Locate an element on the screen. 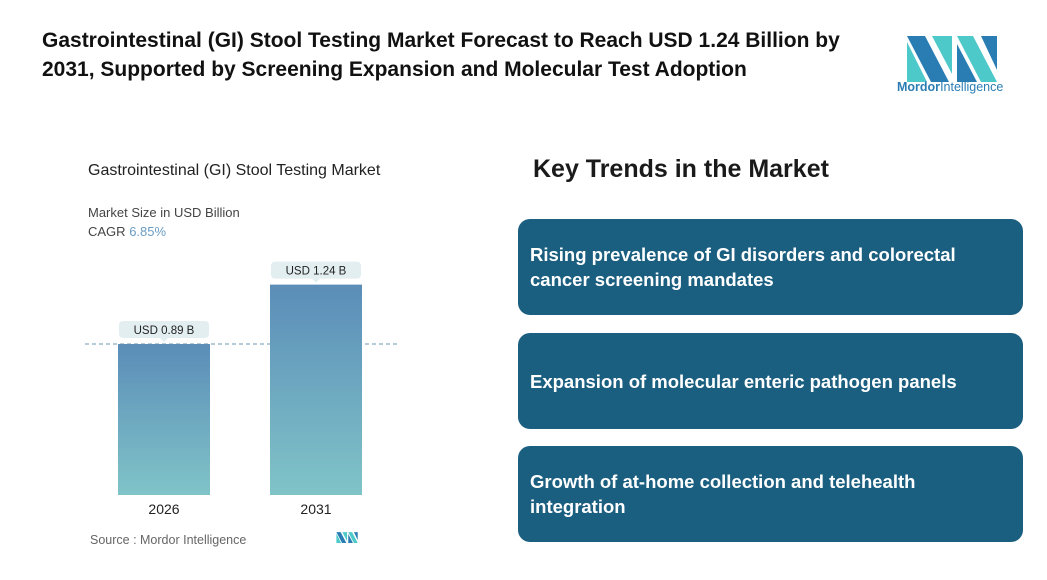 This screenshot has height=580, width=1047. cagr: CAGR 6.85% is located at coordinates (127, 231).